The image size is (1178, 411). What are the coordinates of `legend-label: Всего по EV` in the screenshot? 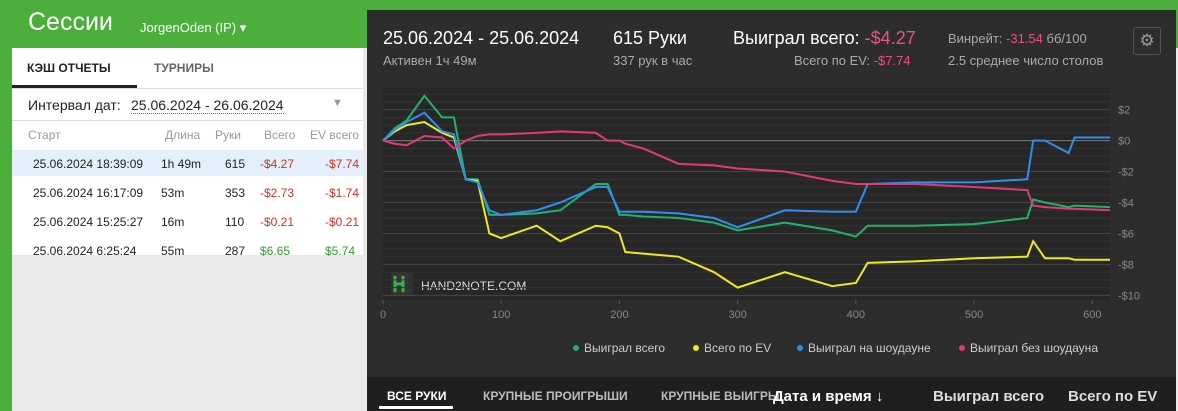 It's located at (737, 348).